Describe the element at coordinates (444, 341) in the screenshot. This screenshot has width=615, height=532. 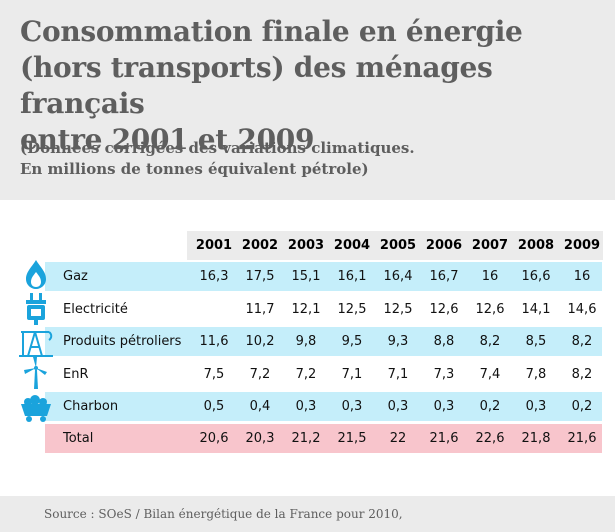
I see `table-cell: 8,8` at that location.